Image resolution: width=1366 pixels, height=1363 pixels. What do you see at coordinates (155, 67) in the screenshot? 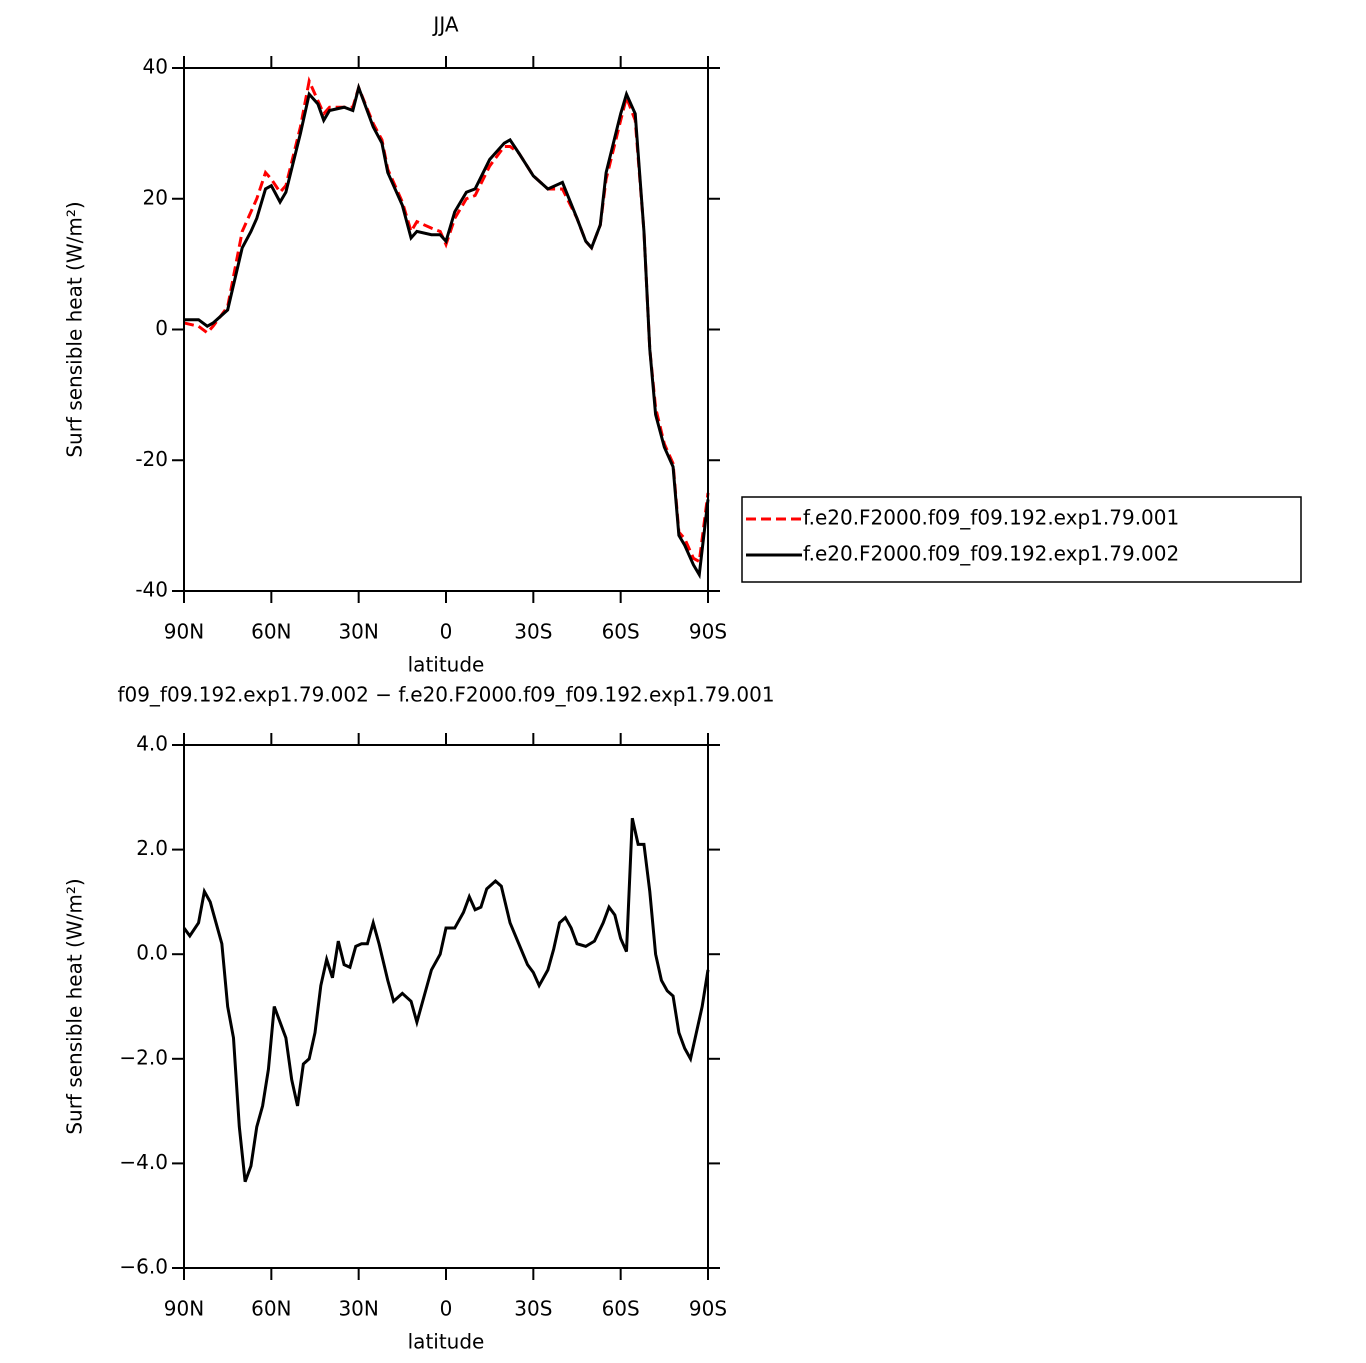
I see `y-tick-label: 40` at bounding box center [155, 67].